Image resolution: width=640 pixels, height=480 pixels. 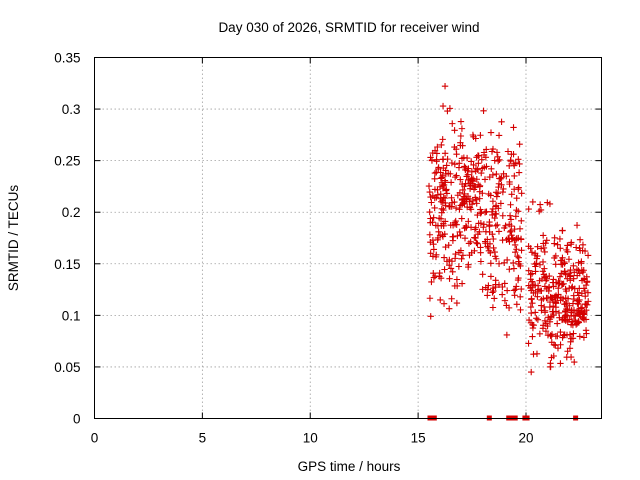 I want to click on x-tick-label: 5, so click(x=203, y=438).